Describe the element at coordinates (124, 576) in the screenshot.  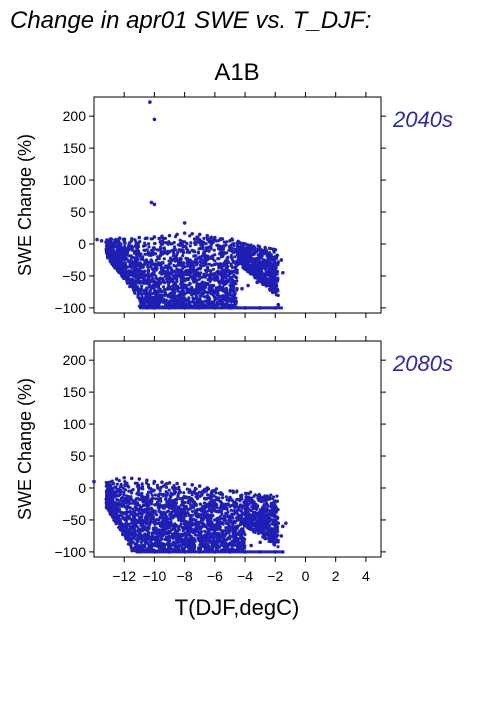
I see `x-tick-label: −12` at that location.